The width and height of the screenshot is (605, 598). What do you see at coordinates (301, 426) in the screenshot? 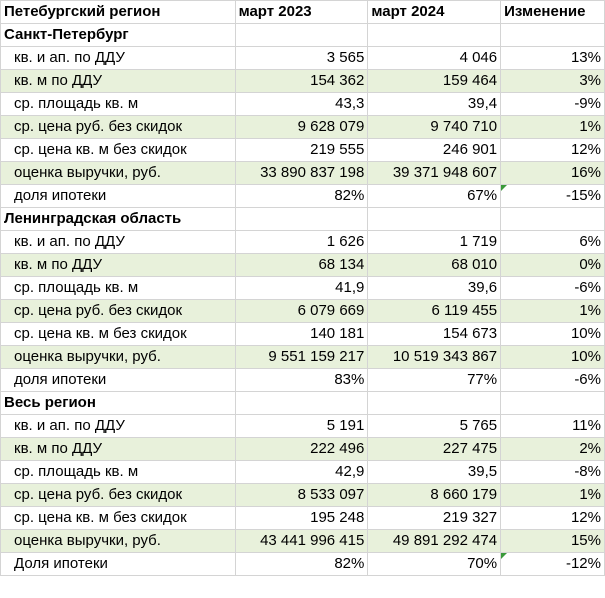
I see `value-2023-cell: 5 191` at bounding box center [301, 426].